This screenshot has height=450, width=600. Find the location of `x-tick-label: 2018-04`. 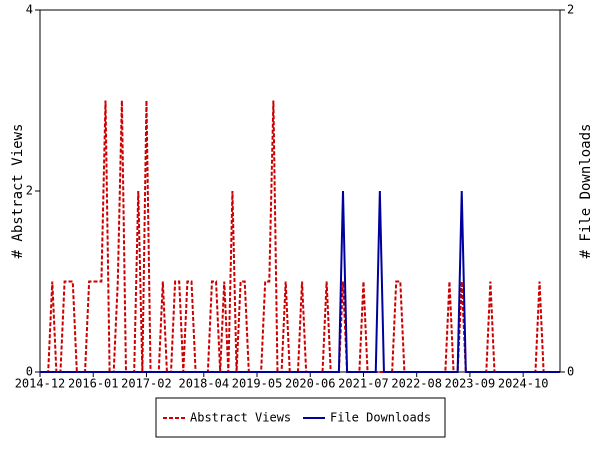

x-tick-label: 2018-04 is located at coordinates (203, 384).